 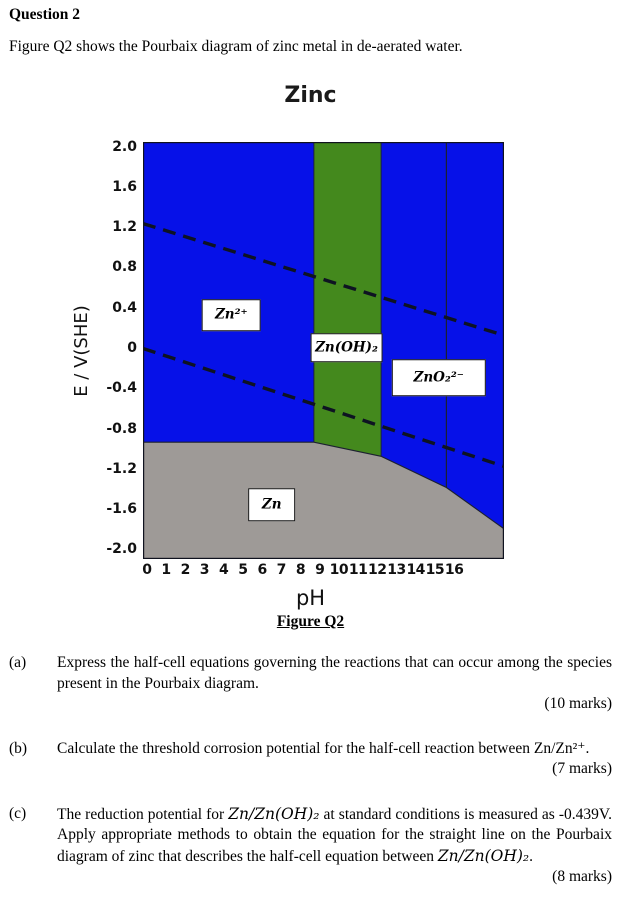 I want to click on x-tick-label-2: 2, so click(x=185, y=570).